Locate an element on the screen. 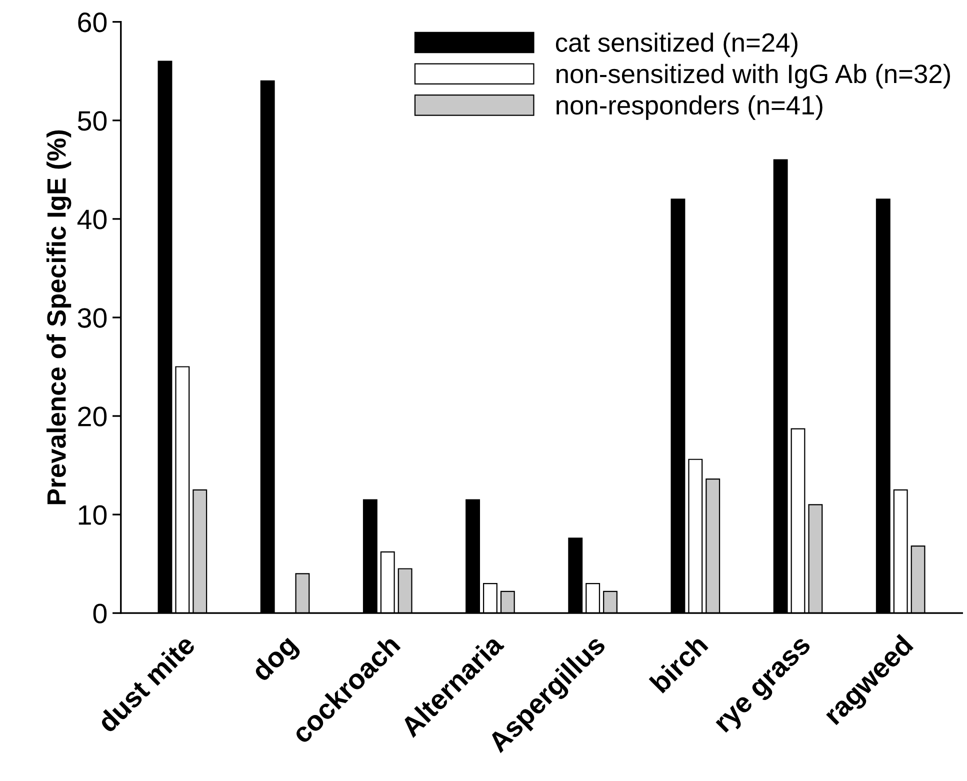 This screenshot has width=967, height=781. y-tick-label: 50 is located at coordinates (92, 121).